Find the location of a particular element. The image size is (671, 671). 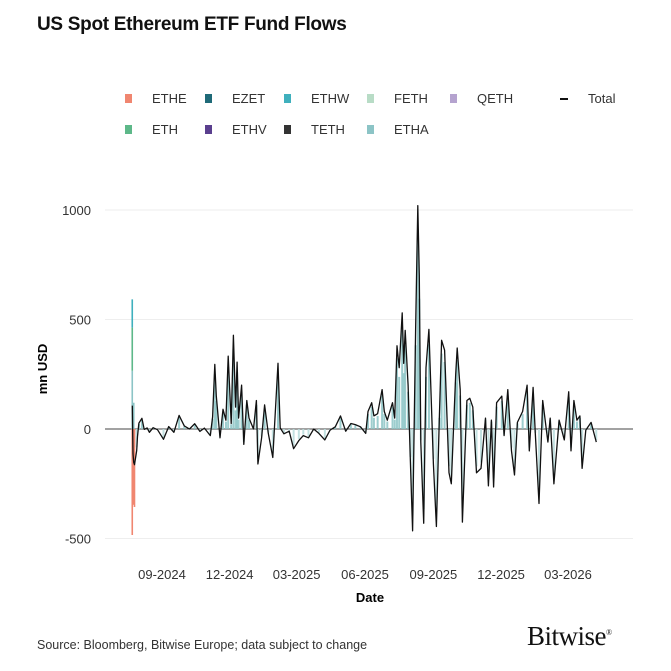

chart-title: US Spot Ethereum ETF Fund Flows is located at coordinates (192, 24).